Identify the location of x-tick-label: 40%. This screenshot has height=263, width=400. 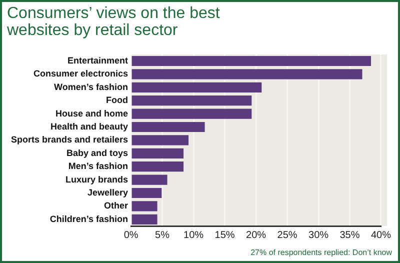
(381, 235).